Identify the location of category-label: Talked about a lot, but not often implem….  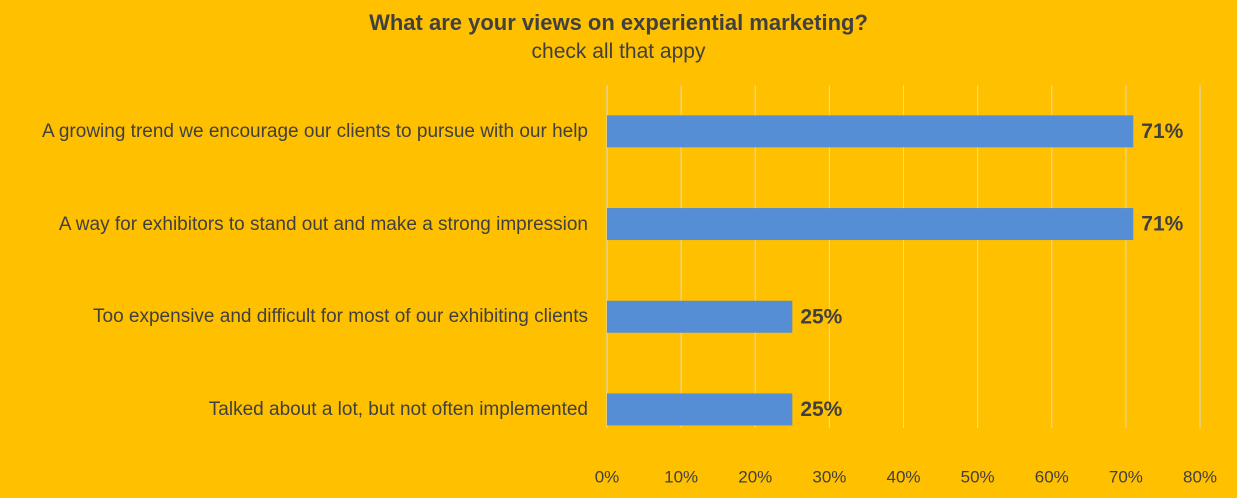
(398, 409).